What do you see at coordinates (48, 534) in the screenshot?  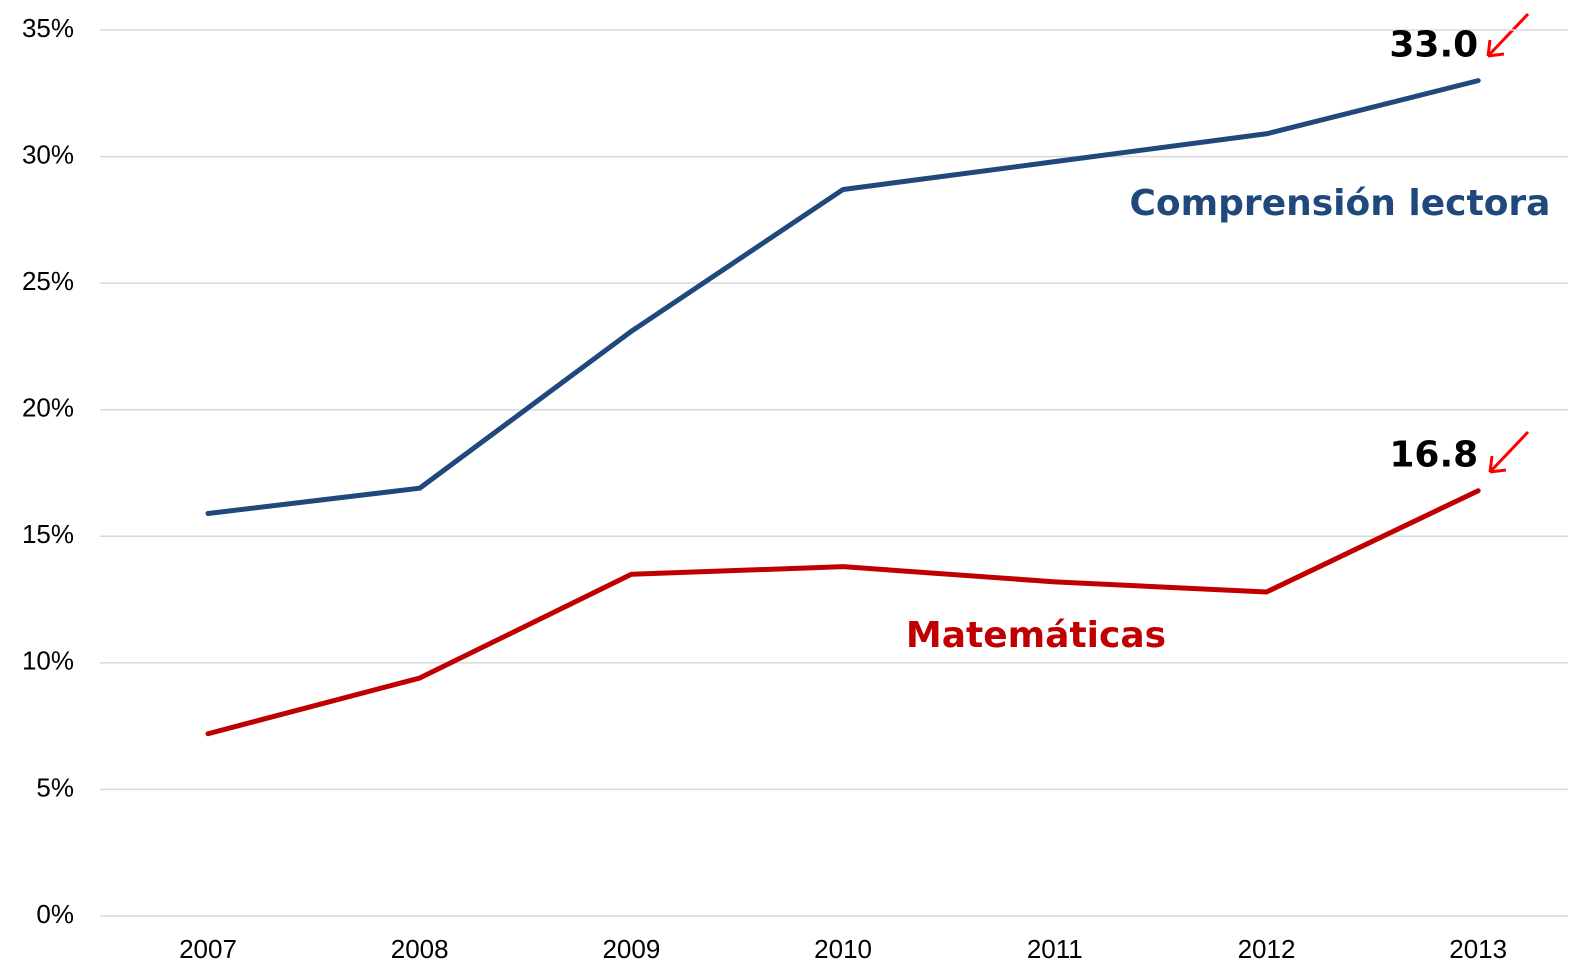 I see `y-tick-label: 15%` at bounding box center [48, 534].